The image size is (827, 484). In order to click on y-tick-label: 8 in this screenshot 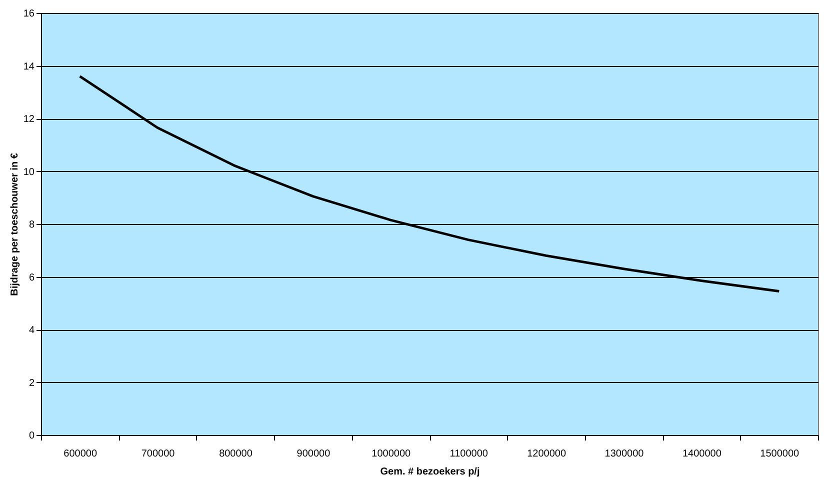, I will do `click(31, 225)`.